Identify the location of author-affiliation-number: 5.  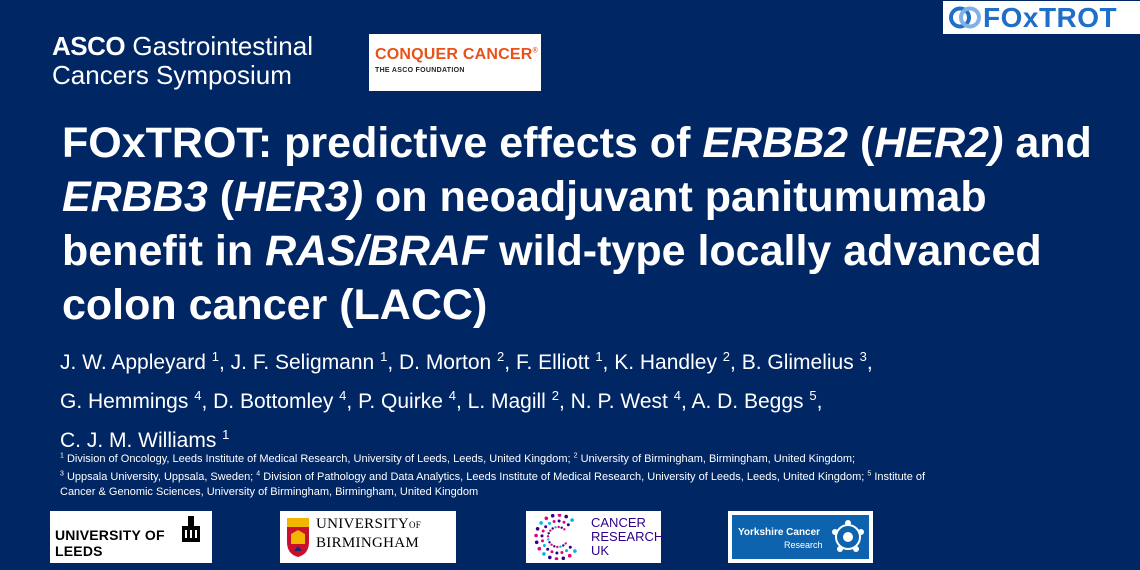
(813, 395).